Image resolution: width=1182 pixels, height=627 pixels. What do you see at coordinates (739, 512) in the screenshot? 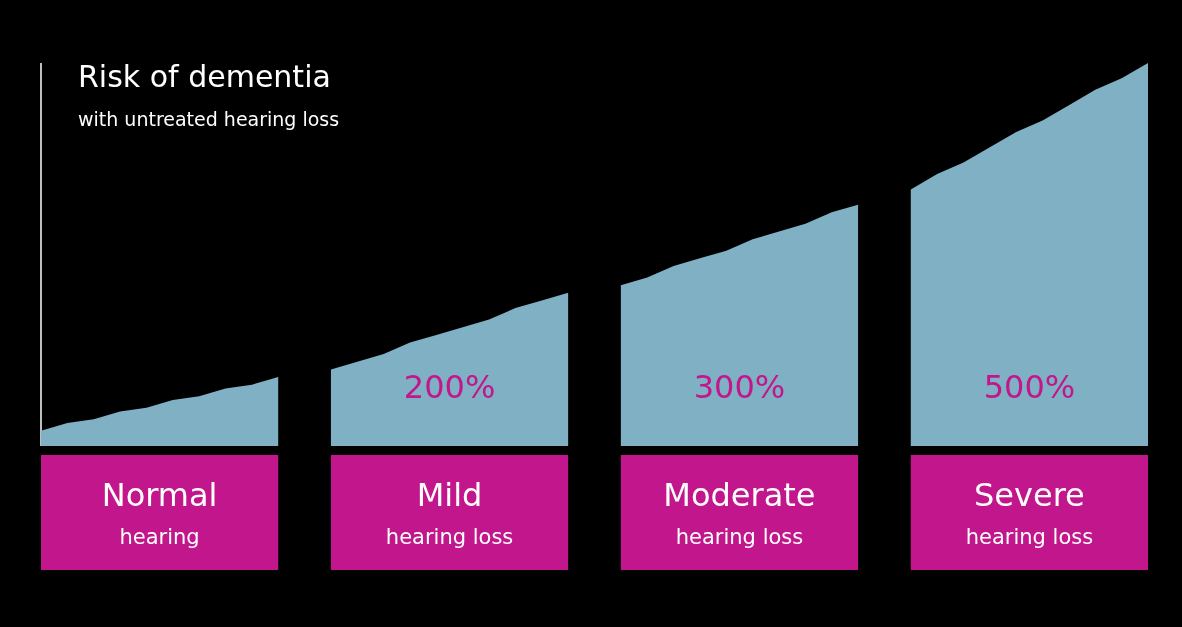
I see `text: Moderate hearing loss` at bounding box center [739, 512].